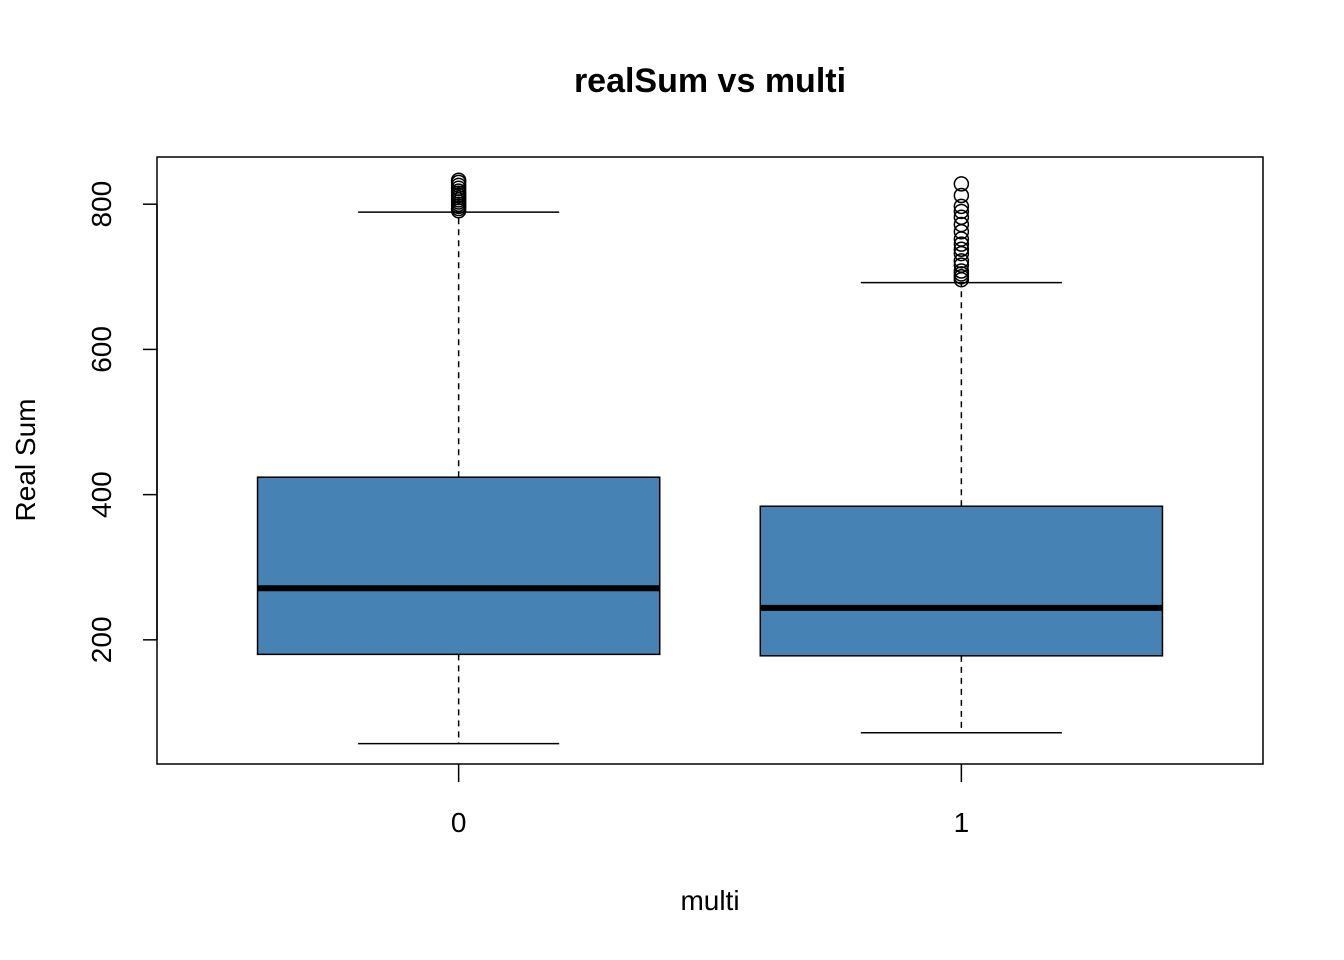 The image size is (1344, 960). Describe the element at coordinates (101, 639) in the screenshot. I see `y-tick-label-200: 200` at that location.